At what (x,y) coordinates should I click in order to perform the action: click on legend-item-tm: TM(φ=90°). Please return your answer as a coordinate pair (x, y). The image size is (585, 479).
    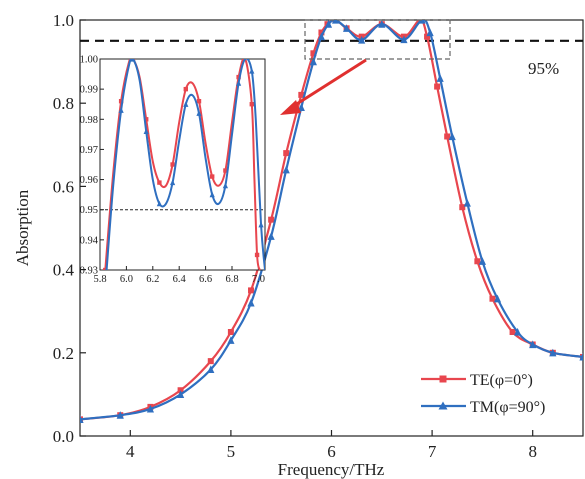
    Looking at the image, I should click on (483, 407).